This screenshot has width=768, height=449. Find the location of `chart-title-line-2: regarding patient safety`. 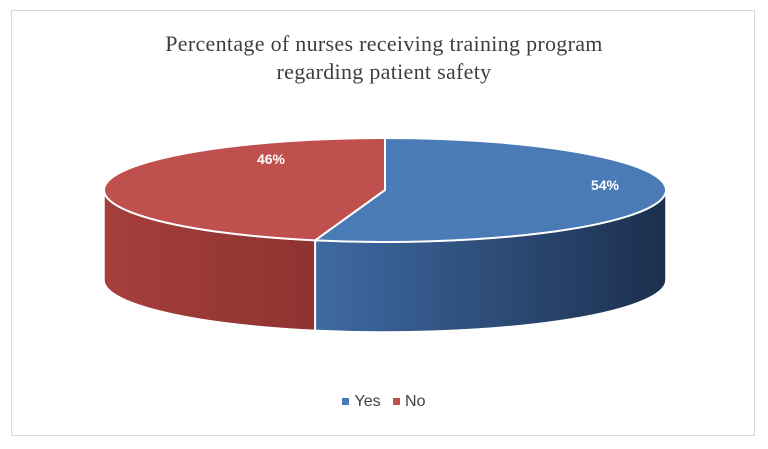

chart-title-line-2: regarding patient safety is located at coordinates (384, 71).